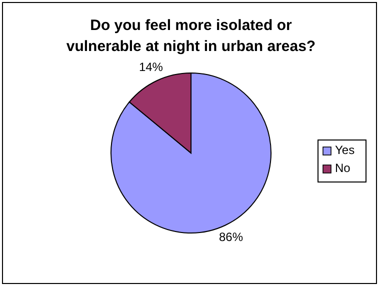  What do you see at coordinates (191, 36) in the screenshot?
I see `chart-title: Do you feel more isolated or vulnerable at night in urban areas?` at bounding box center [191, 36].